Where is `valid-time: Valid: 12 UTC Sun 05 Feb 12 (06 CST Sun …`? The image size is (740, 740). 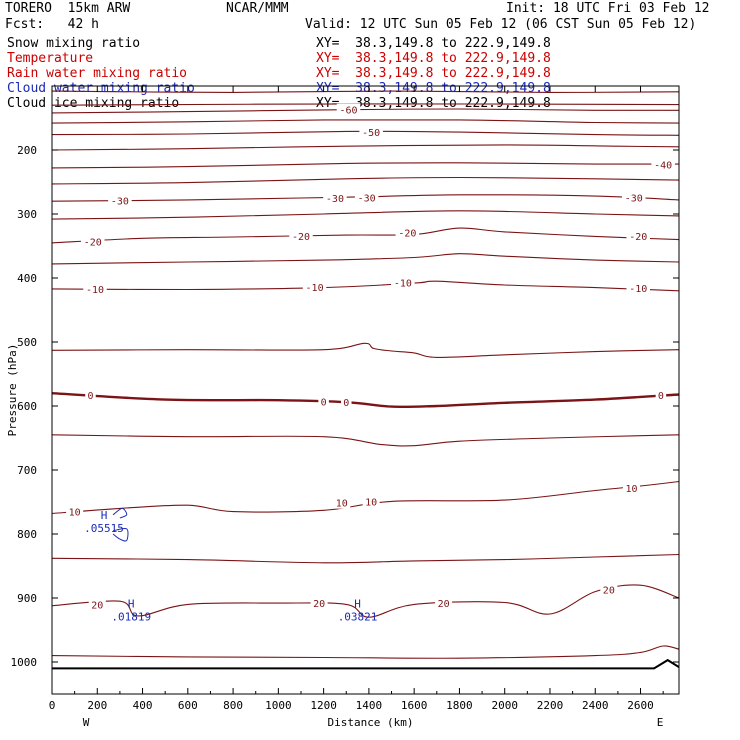 valid-time: Valid: 12 UTC Sun 05 Feb 12 (06 CST Sun … is located at coordinates (501, 24).